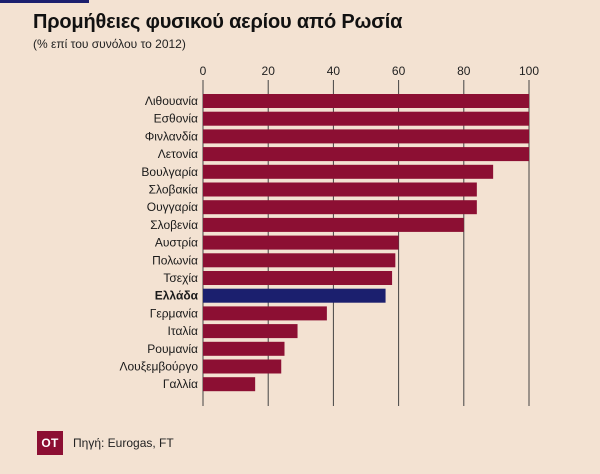 The image size is (600, 474). What do you see at coordinates (171, 101) in the screenshot?
I see `category-label: Λιθουανία` at bounding box center [171, 101].